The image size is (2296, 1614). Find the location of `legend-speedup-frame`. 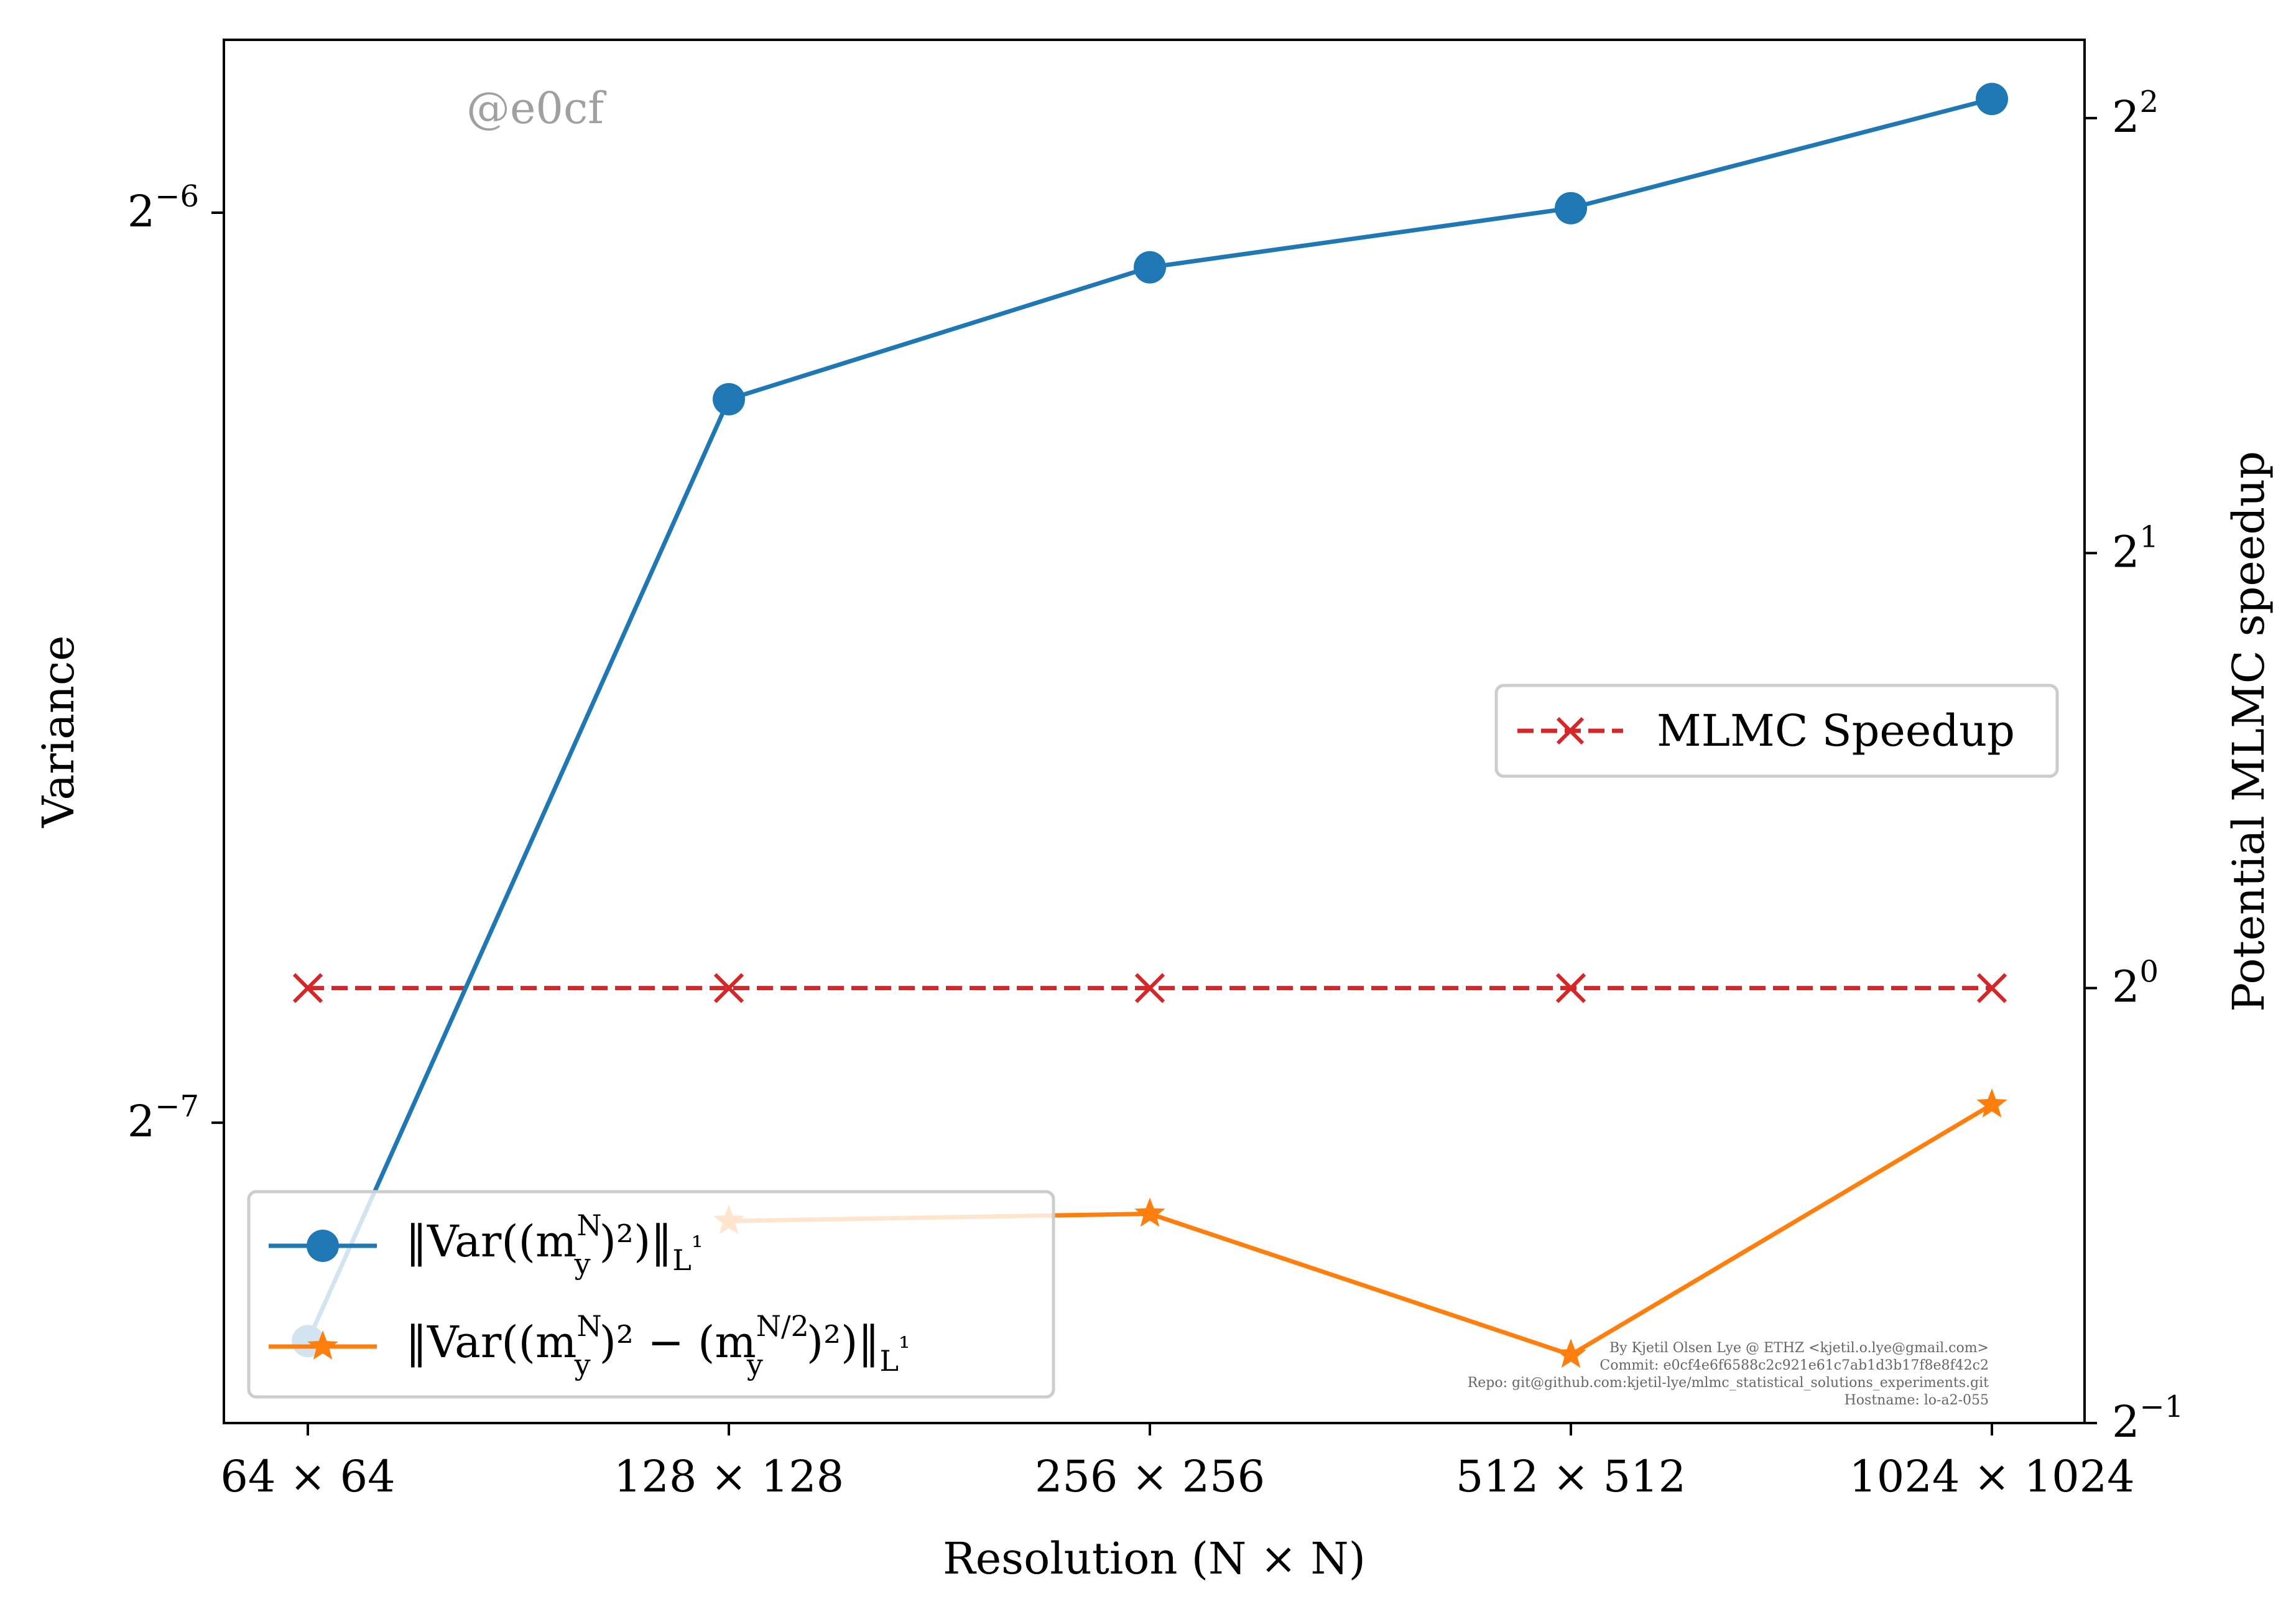

legend-speedup-frame is located at coordinates (1776, 731).